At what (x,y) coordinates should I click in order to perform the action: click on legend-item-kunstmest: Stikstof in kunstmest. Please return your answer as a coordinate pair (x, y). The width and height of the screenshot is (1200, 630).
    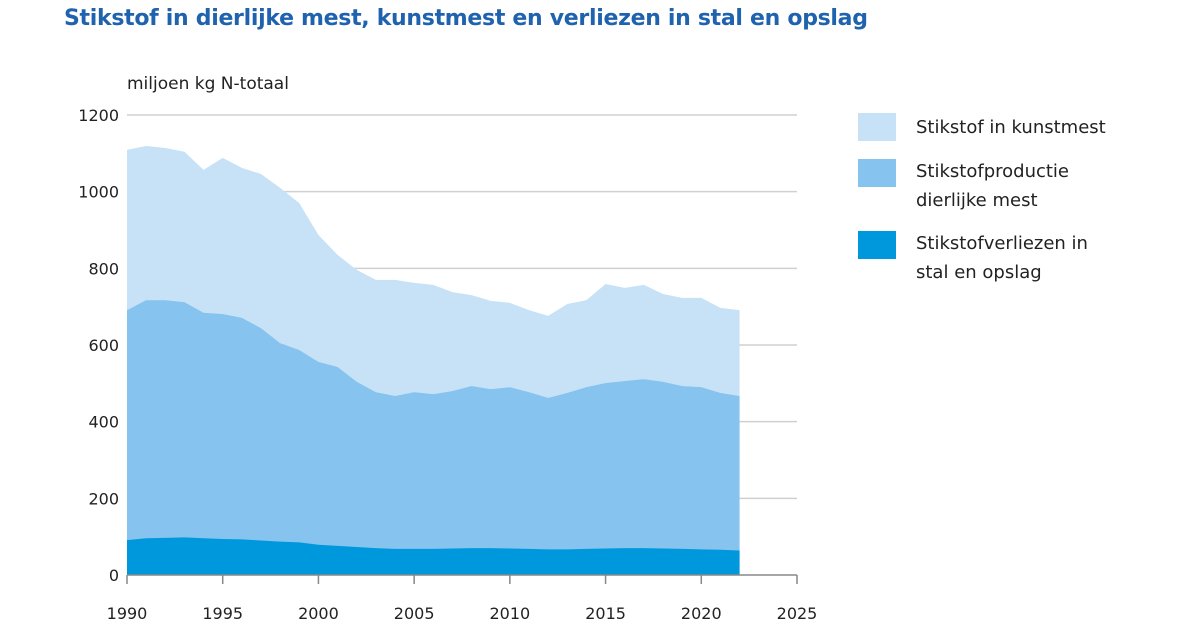
    Looking at the image, I should click on (997, 127).